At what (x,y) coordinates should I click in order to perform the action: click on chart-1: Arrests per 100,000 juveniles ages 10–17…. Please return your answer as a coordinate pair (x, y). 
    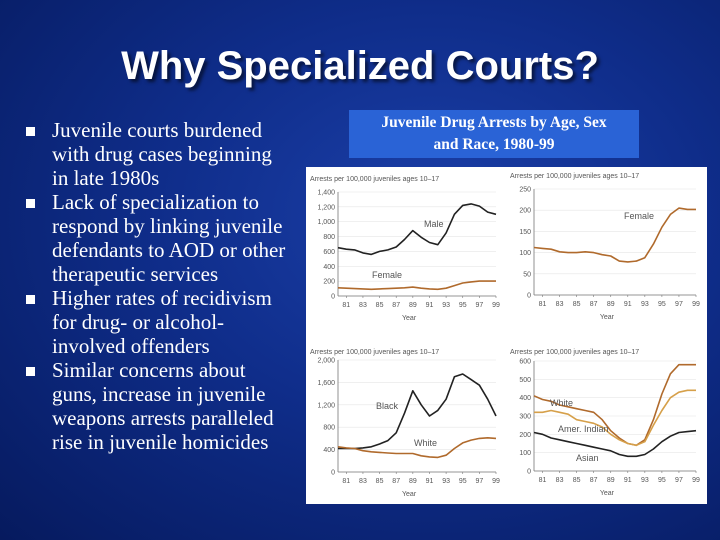
    Looking at the image, I should click on (405, 249).